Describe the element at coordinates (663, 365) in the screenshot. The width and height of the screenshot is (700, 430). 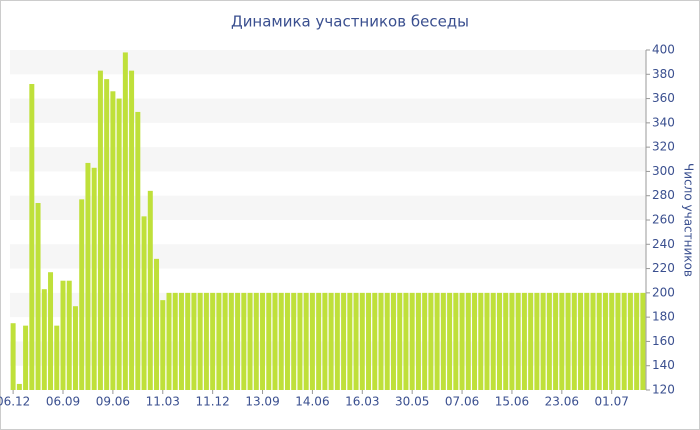
I see `y-tick-label: 140` at that location.